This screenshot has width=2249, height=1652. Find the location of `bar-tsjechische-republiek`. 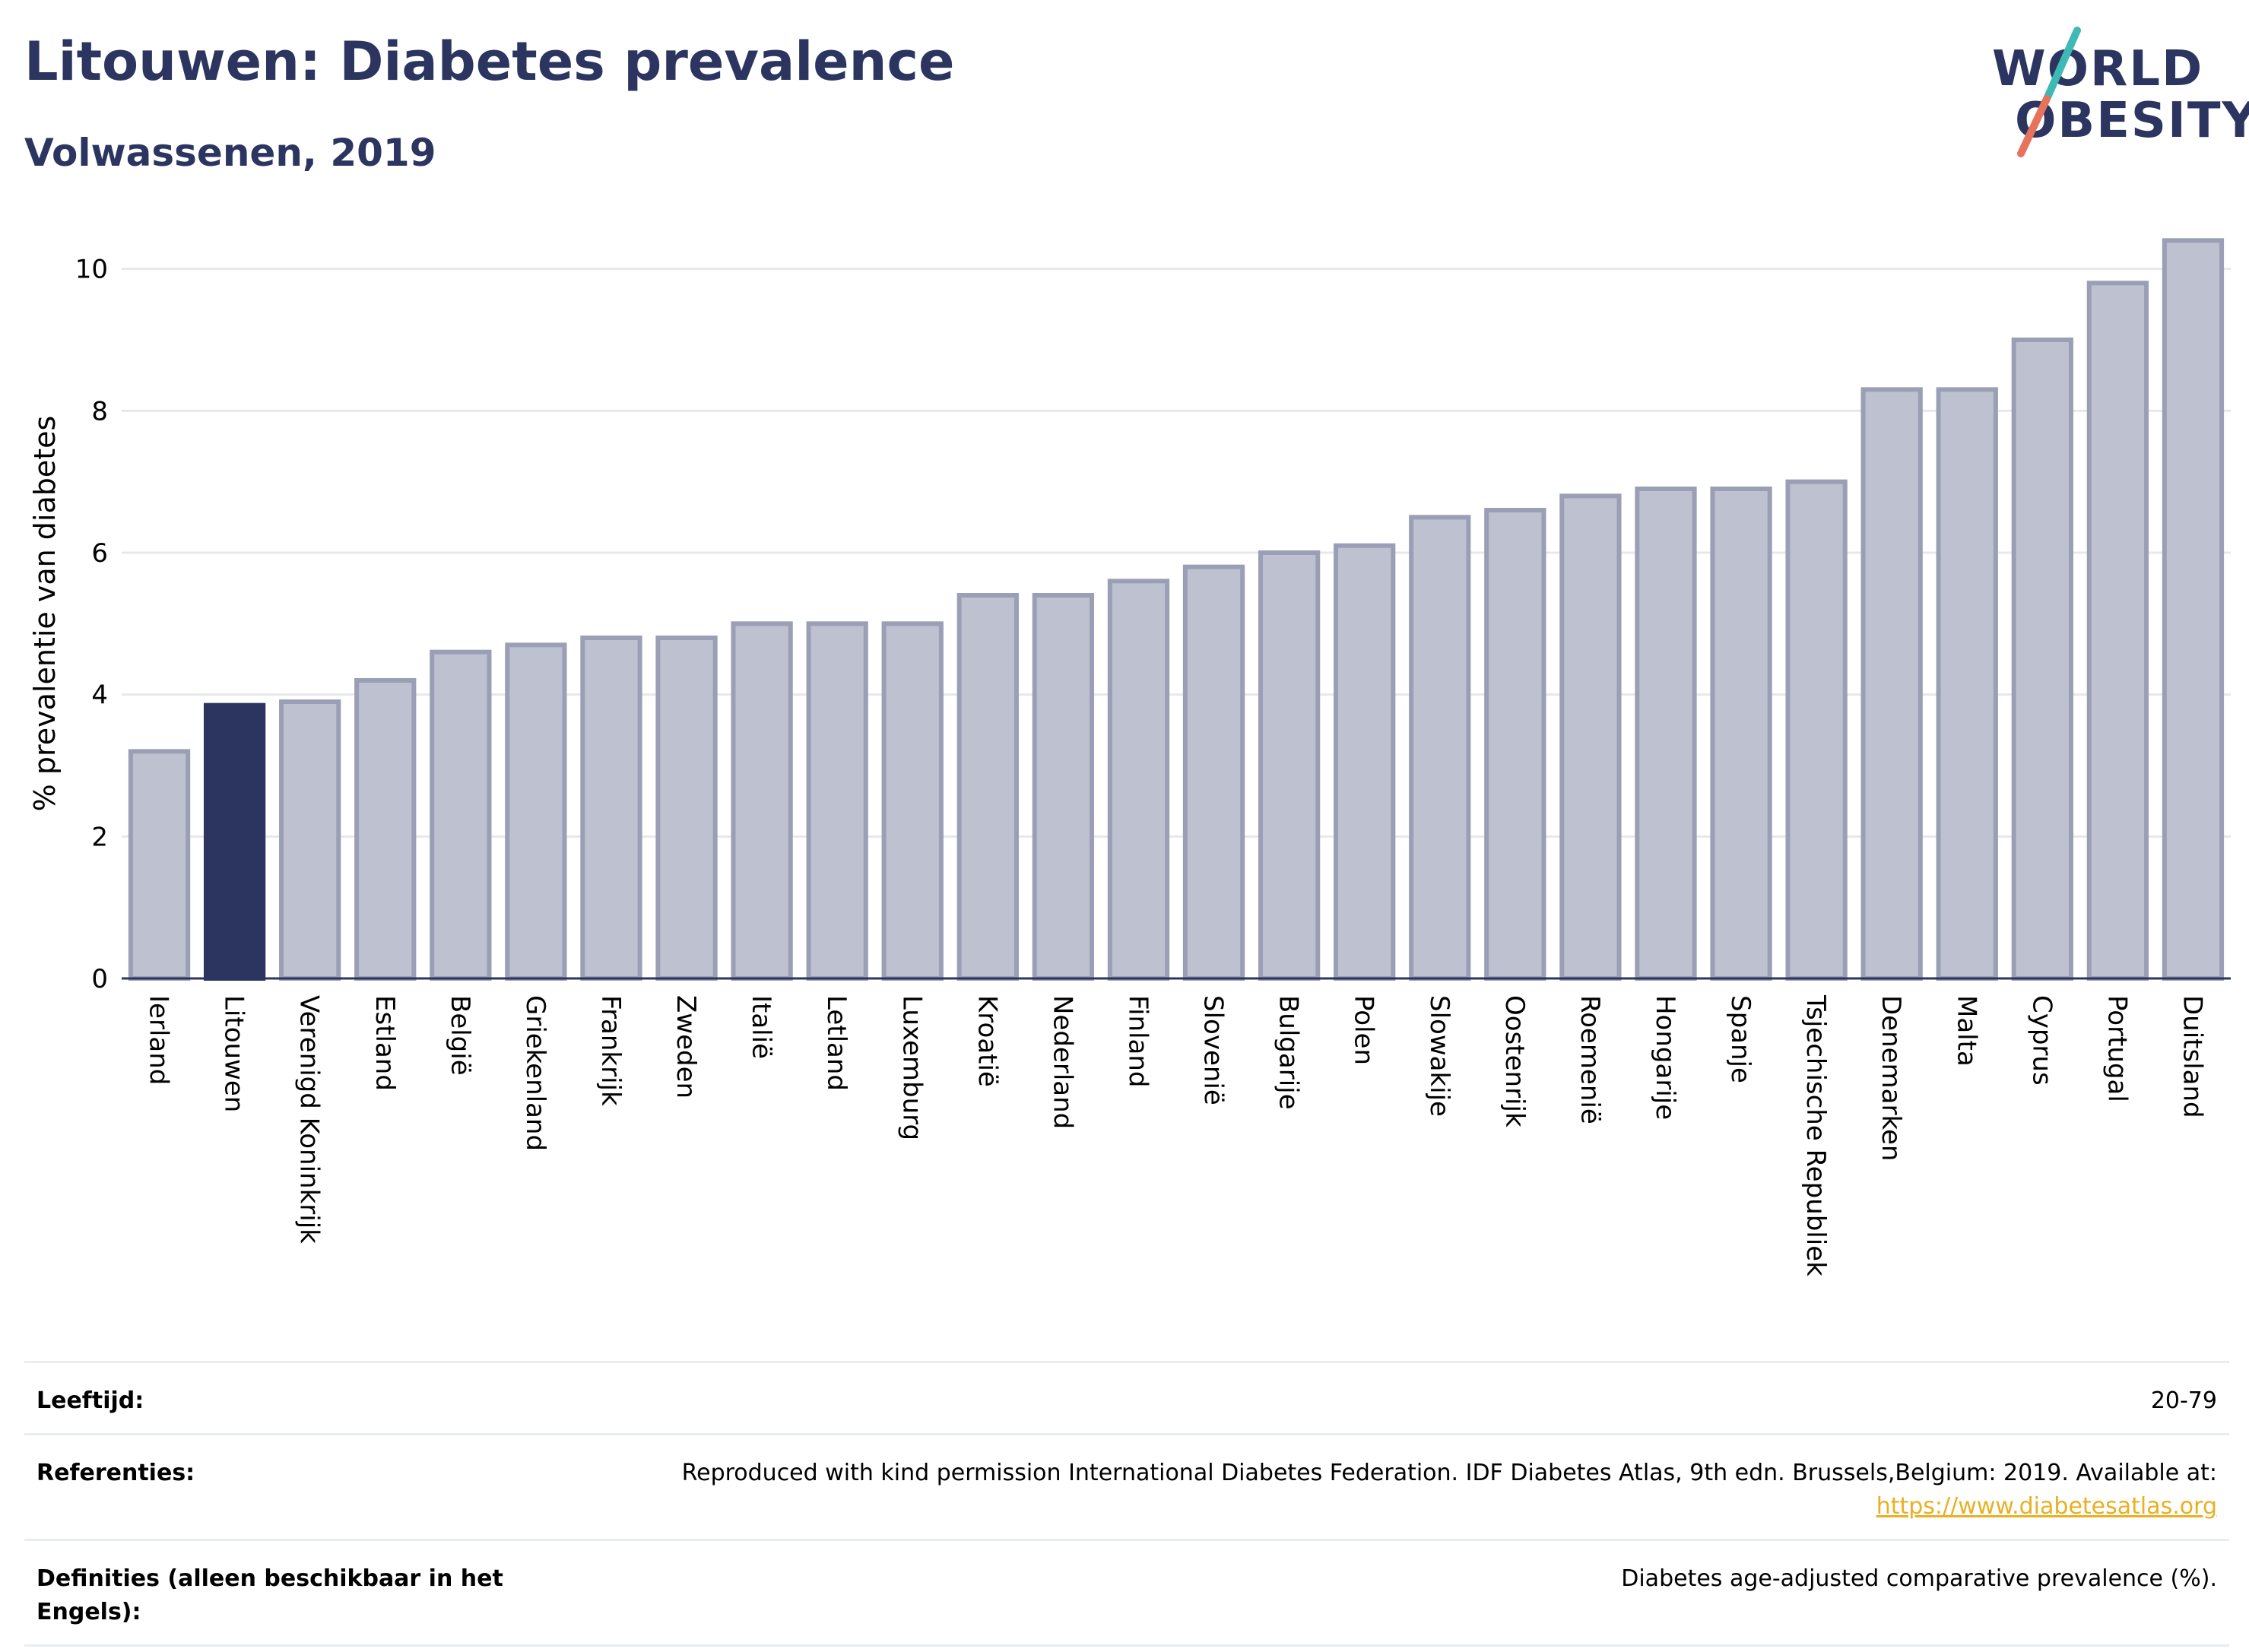

bar-tsjechische-republiek is located at coordinates (1816, 730).